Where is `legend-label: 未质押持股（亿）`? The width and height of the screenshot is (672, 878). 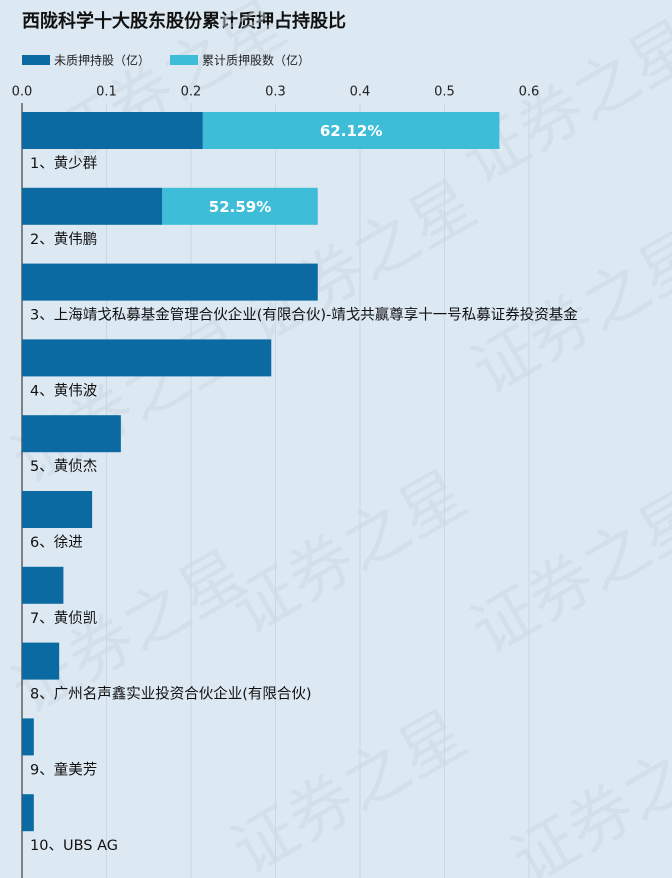
legend-label: 未质押持股（亿） is located at coordinates (102, 60).